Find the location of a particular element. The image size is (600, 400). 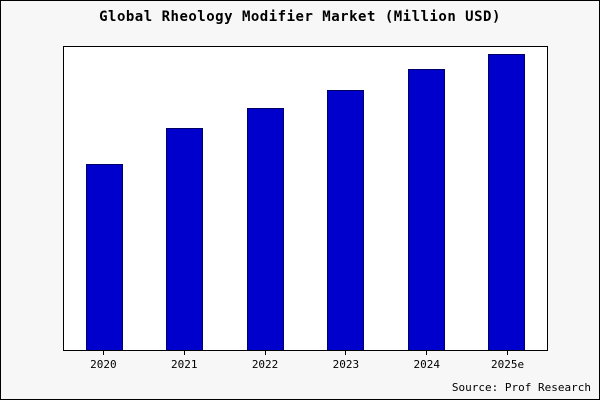

bar-2020 is located at coordinates (104, 256).